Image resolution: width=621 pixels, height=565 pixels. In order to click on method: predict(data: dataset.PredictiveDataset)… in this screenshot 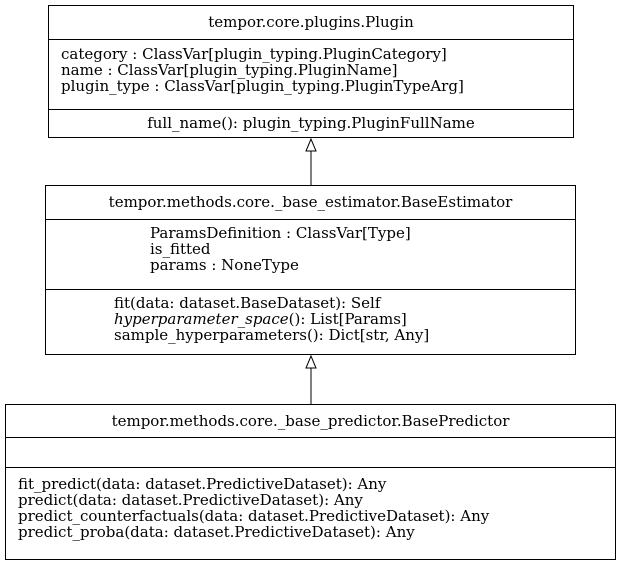, I will do `click(190, 500)`.